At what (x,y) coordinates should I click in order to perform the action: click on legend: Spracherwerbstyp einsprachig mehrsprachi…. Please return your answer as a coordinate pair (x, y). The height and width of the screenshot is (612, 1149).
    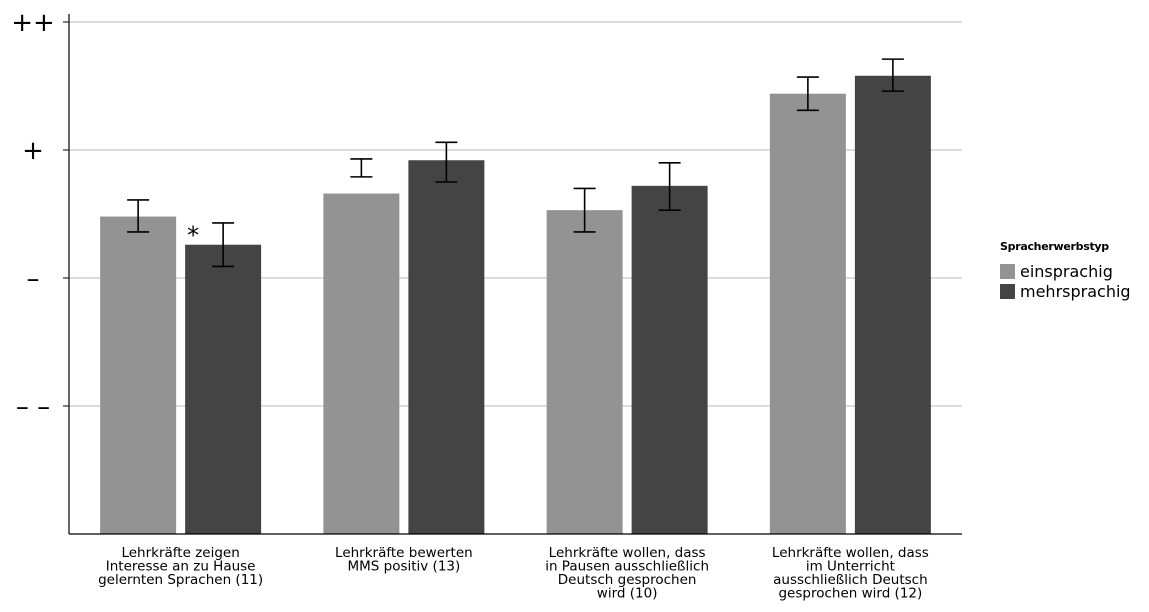
    Looking at the image, I should click on (1065, 270).